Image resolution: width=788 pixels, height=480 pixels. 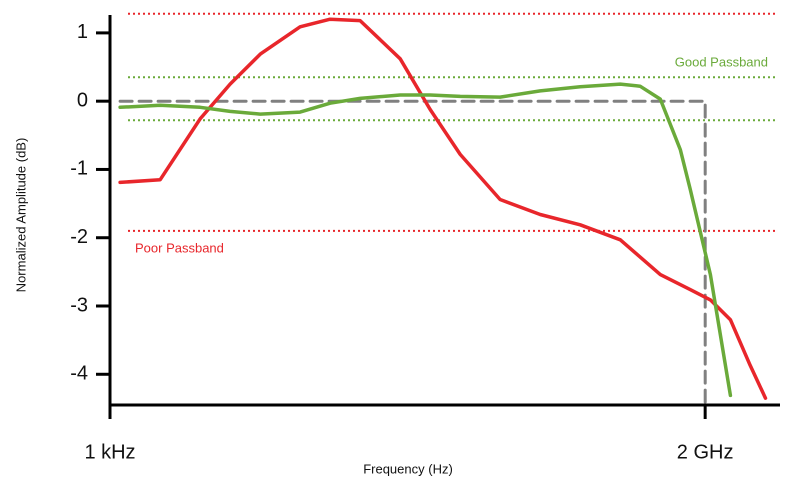 I want to click on reference-label: Poor Passband, so click(x=179, y=247).